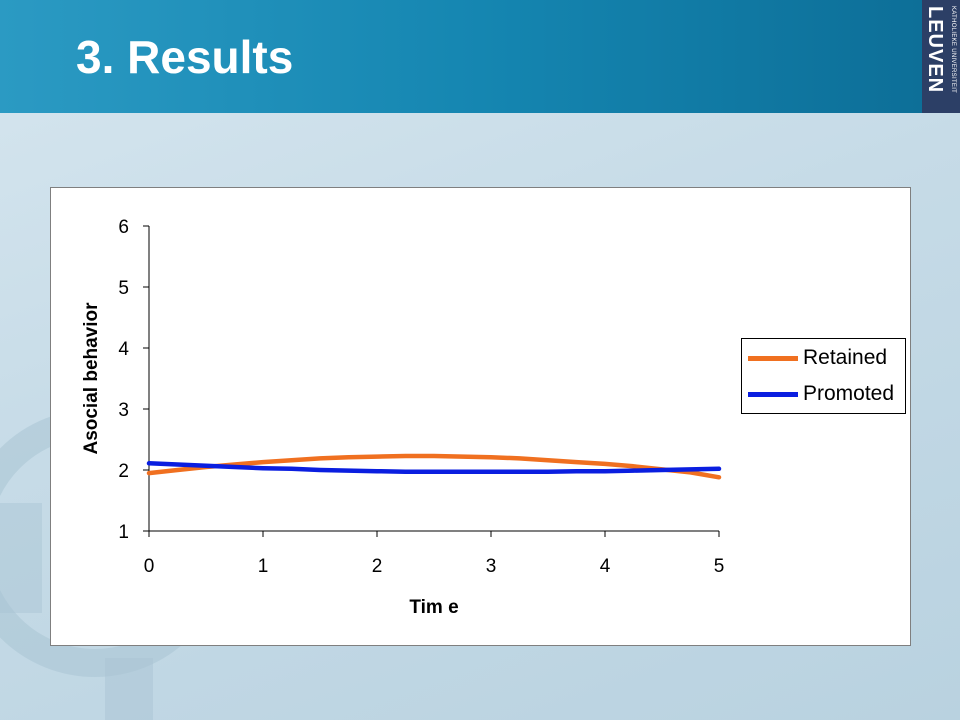 Image resolution: width=960 pixels, height=720 pixels. What do you see at coordinates (123, 471) in the screenshot?
I see `y-tick-label: 2` at bounding box center [123, 471].